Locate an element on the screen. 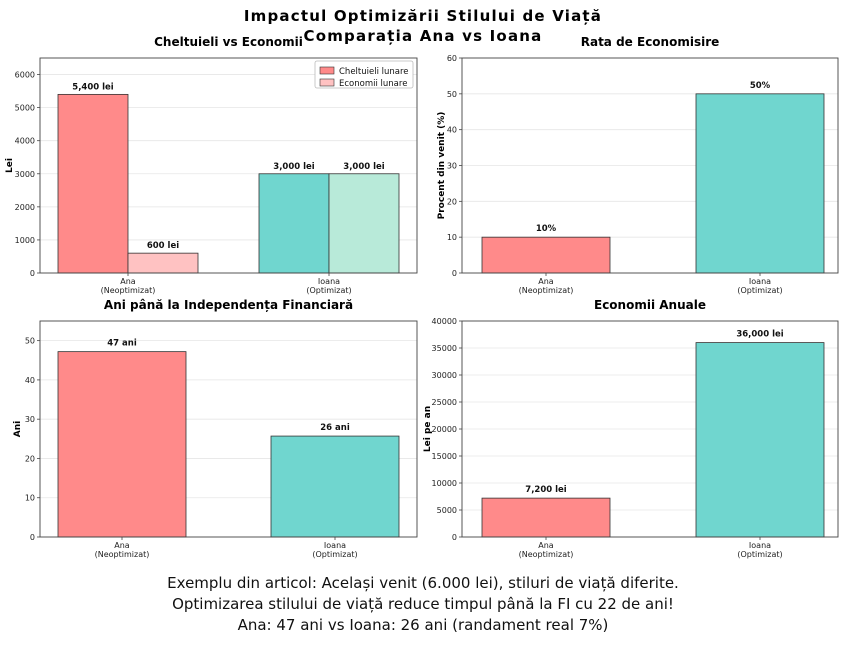  y-tick-label: 6000 is located at coordinates (25, 75).